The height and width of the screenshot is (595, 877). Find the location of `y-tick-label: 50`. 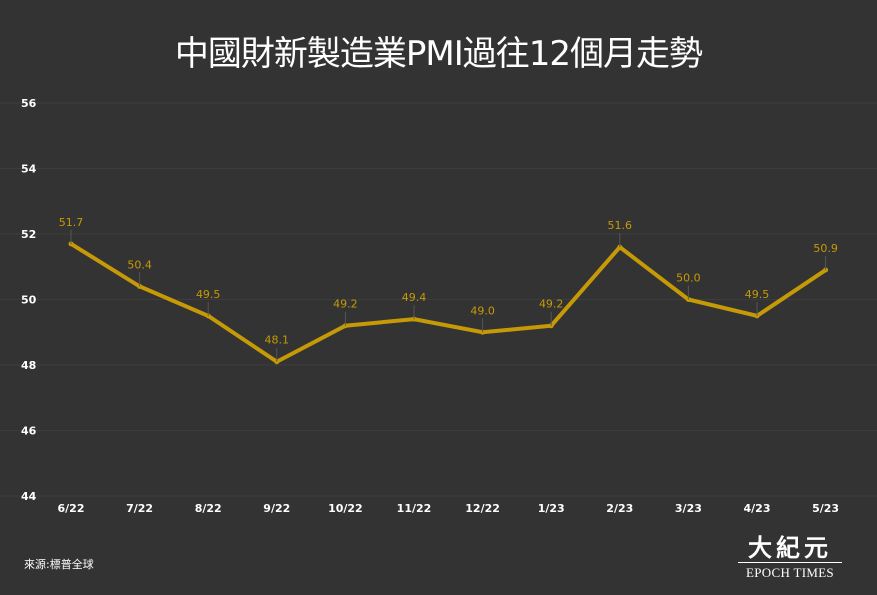

y-tick-label: 50 is located at coordinates (29, 300).